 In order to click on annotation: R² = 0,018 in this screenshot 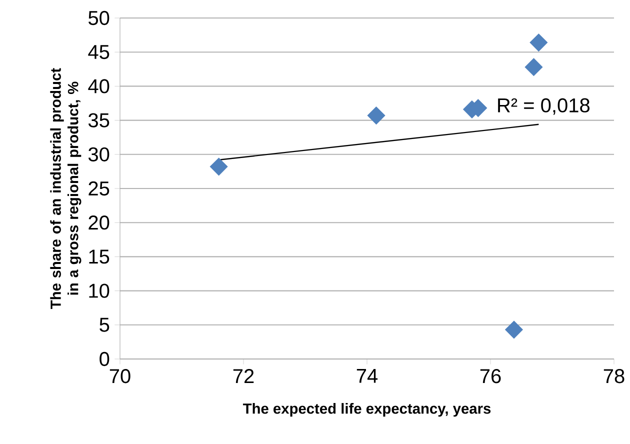, I will do `click(544, 106)`.